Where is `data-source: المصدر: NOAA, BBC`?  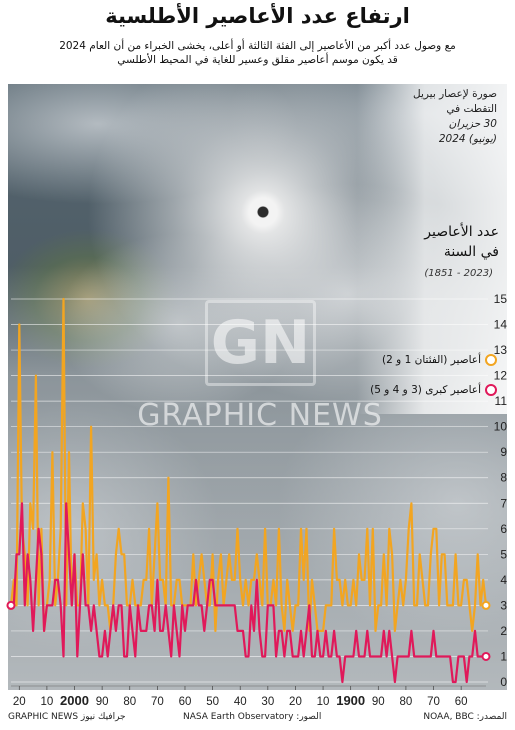 data-source: المصدر: NOAA, BBC is located at coordinates (465, 717).